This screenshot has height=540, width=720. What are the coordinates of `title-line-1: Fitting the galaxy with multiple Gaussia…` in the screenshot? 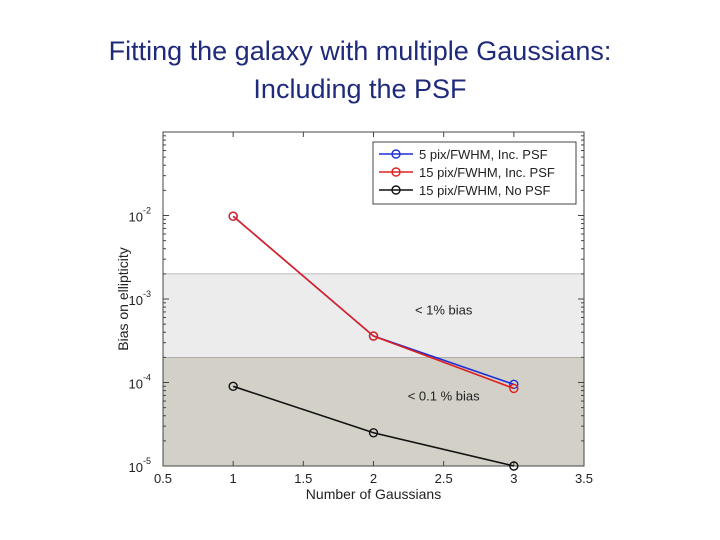 It's located at (360, 51).